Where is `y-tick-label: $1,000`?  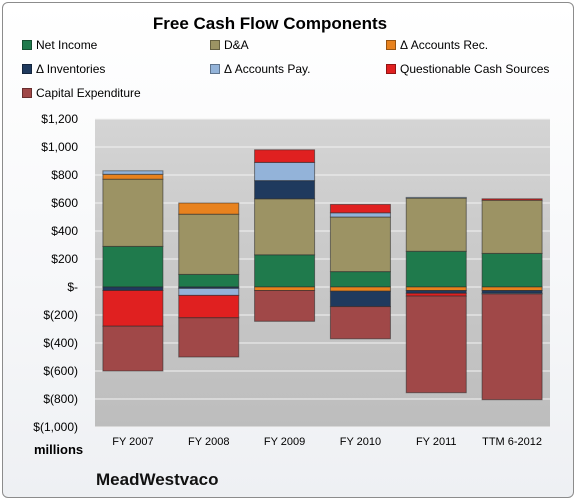
y-tick-label: $1,000 is located at coordinates (59, 147).